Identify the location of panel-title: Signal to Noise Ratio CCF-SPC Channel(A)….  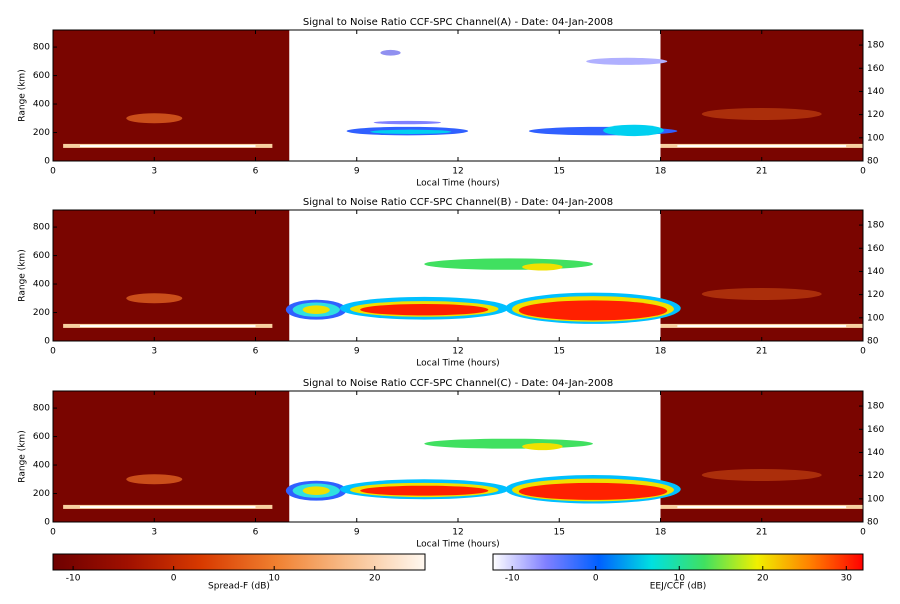
(458, 22).